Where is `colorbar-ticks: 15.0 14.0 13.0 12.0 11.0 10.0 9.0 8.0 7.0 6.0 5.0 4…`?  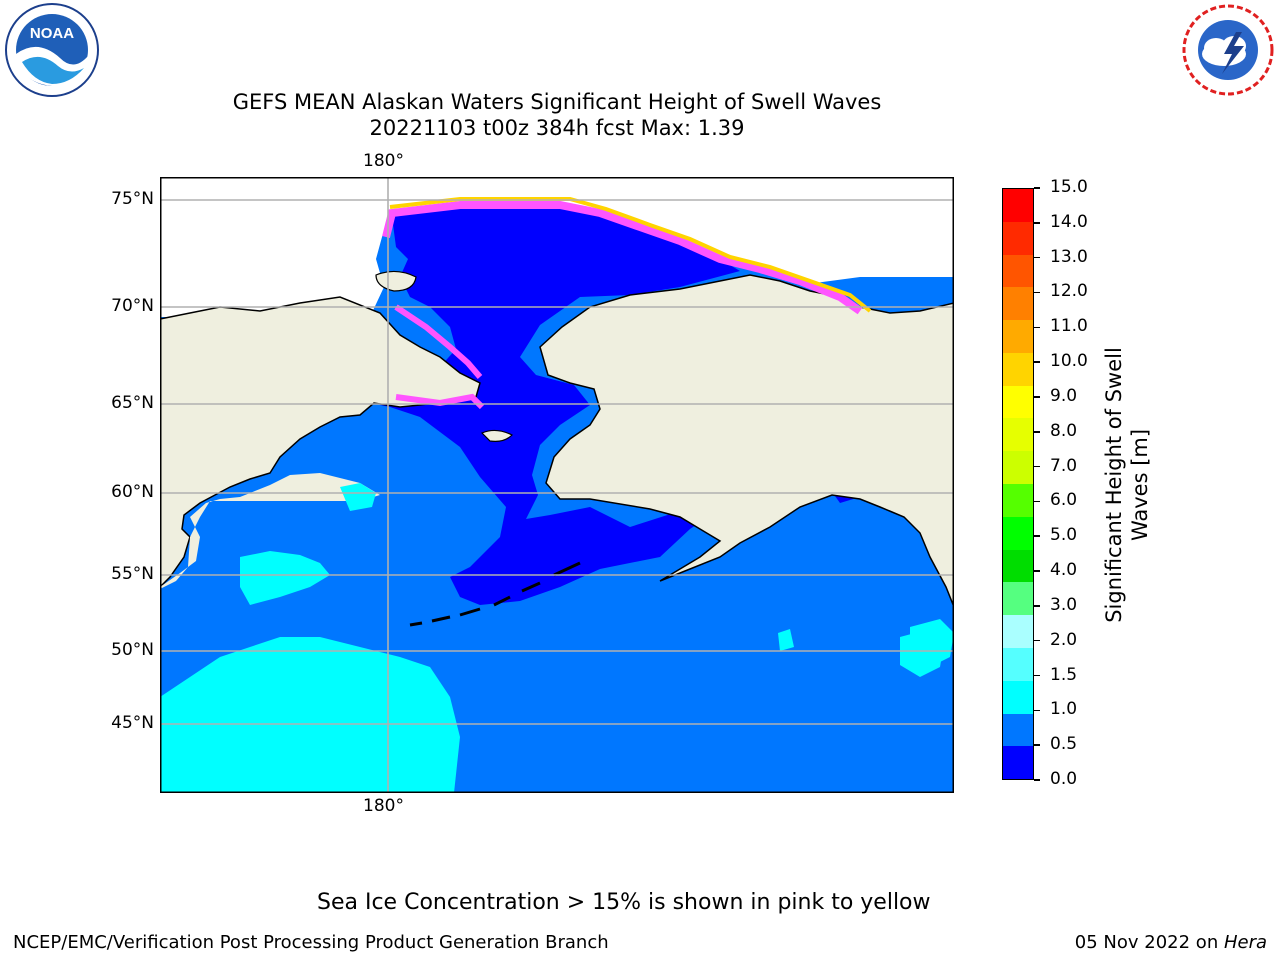
colorbar-ticks: 15.0 14.0 13.0 12.0 11.0 10.0 9.0 8.0 7.0 6.0 5.0 4… is located at coordinates (1064, 483).